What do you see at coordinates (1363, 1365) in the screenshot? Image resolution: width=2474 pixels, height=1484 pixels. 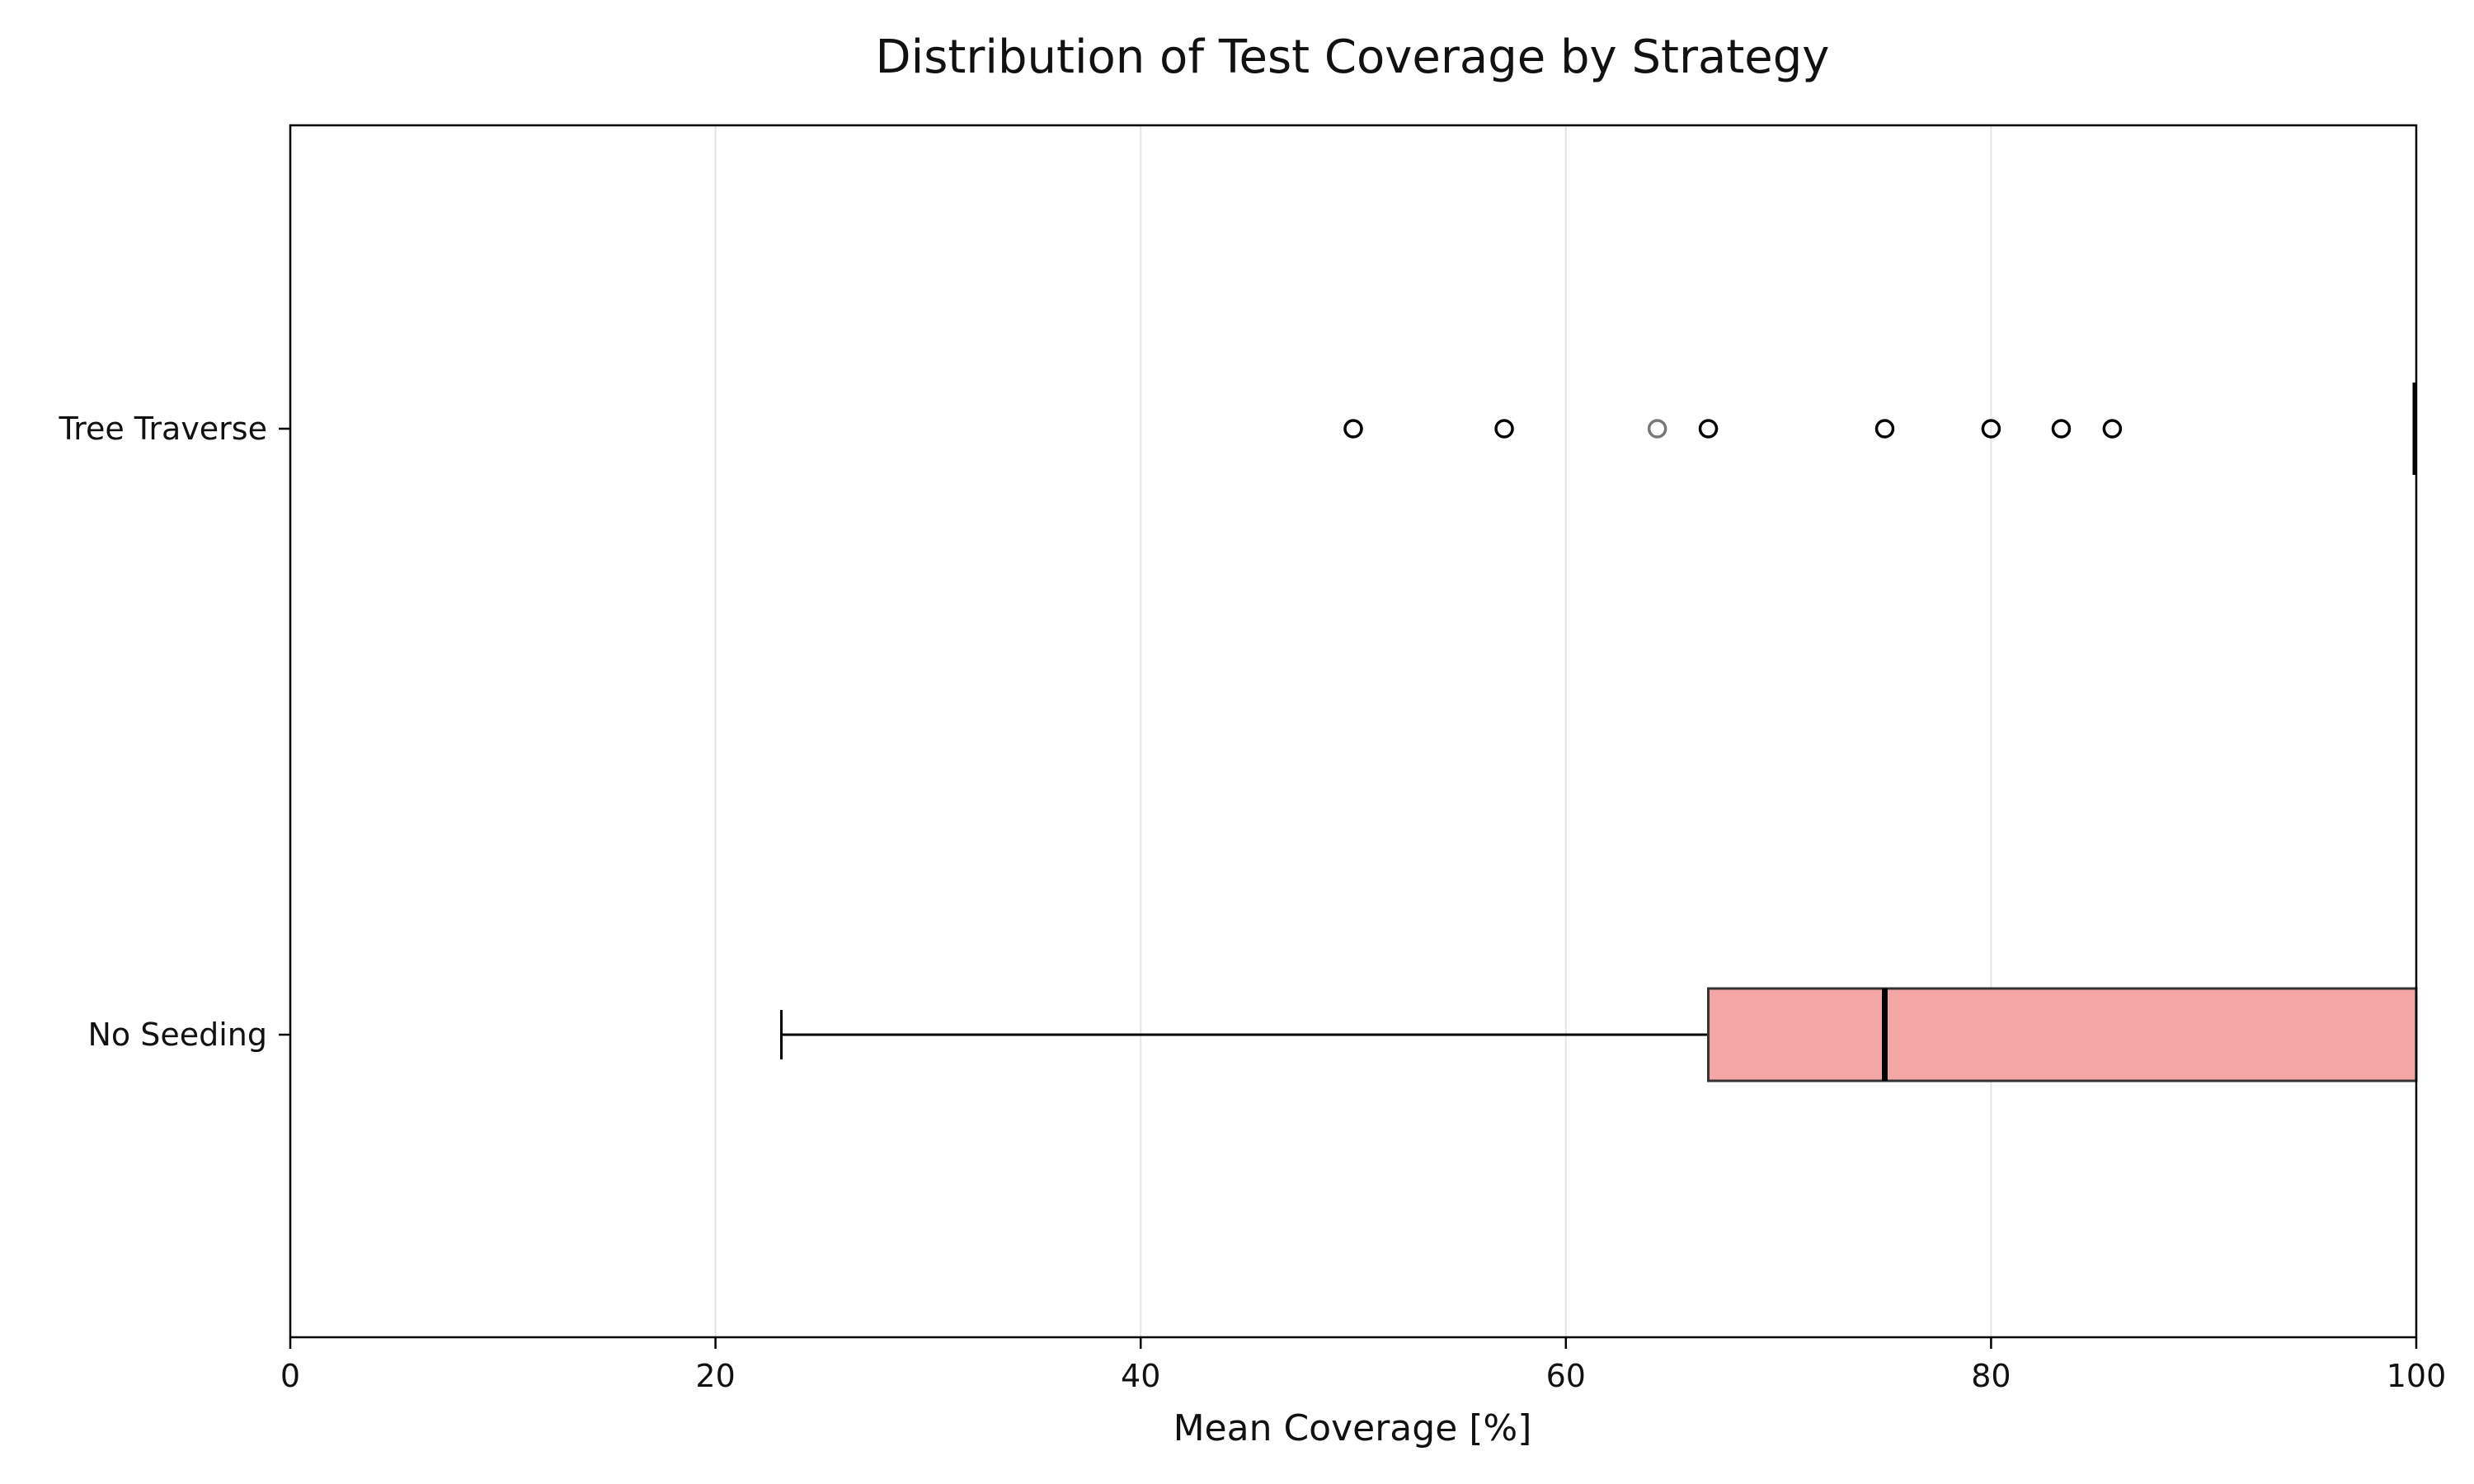 I see `x-axis-ticks: 0 20 40 60 80 100` at bounding box center [1363, 1365].